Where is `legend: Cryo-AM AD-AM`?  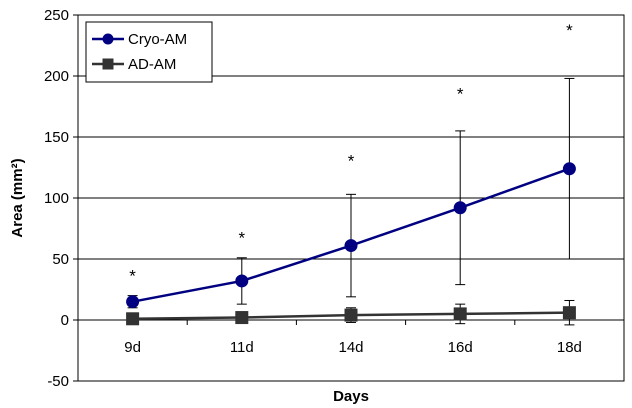
legend: Cryo-AM AD-AM is located at coordinates (149, 52).